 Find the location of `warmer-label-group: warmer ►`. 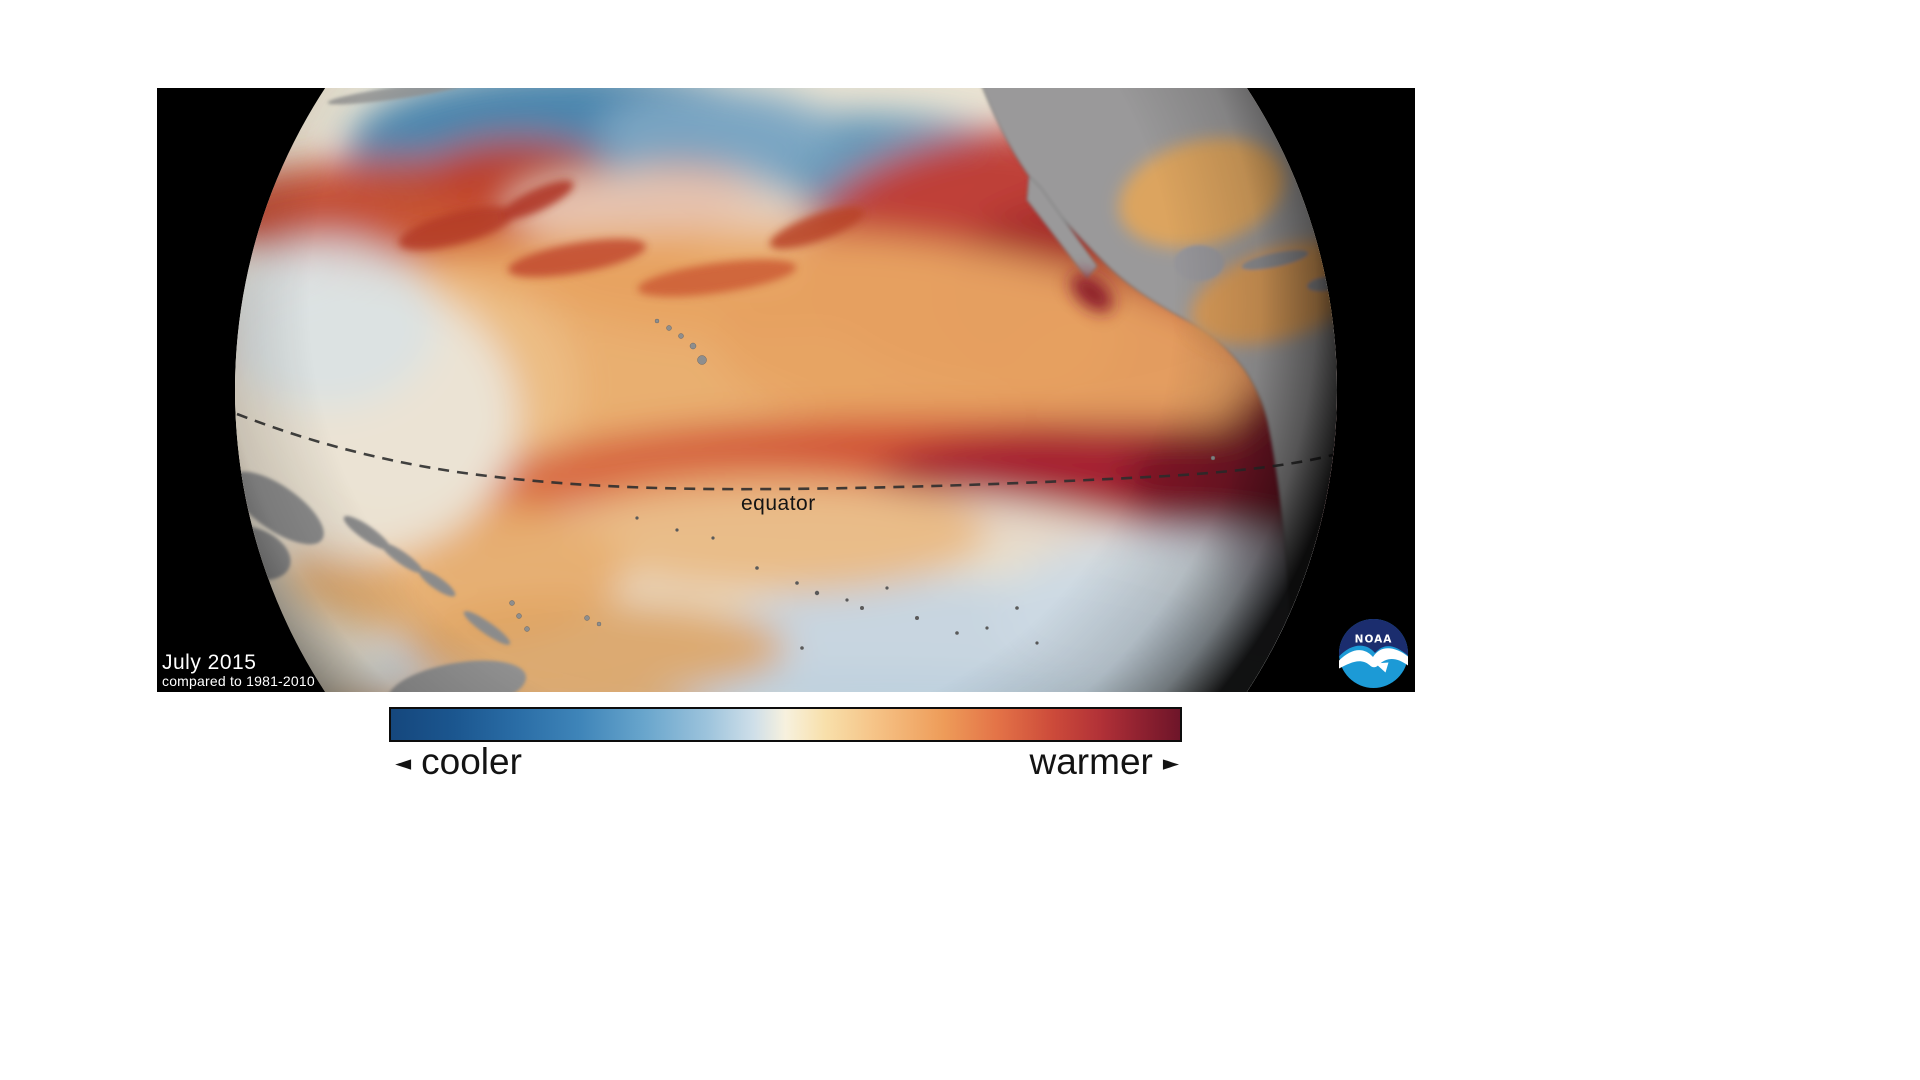

warmer-label-group: warmer ► is located at coordinates (1105, 762).